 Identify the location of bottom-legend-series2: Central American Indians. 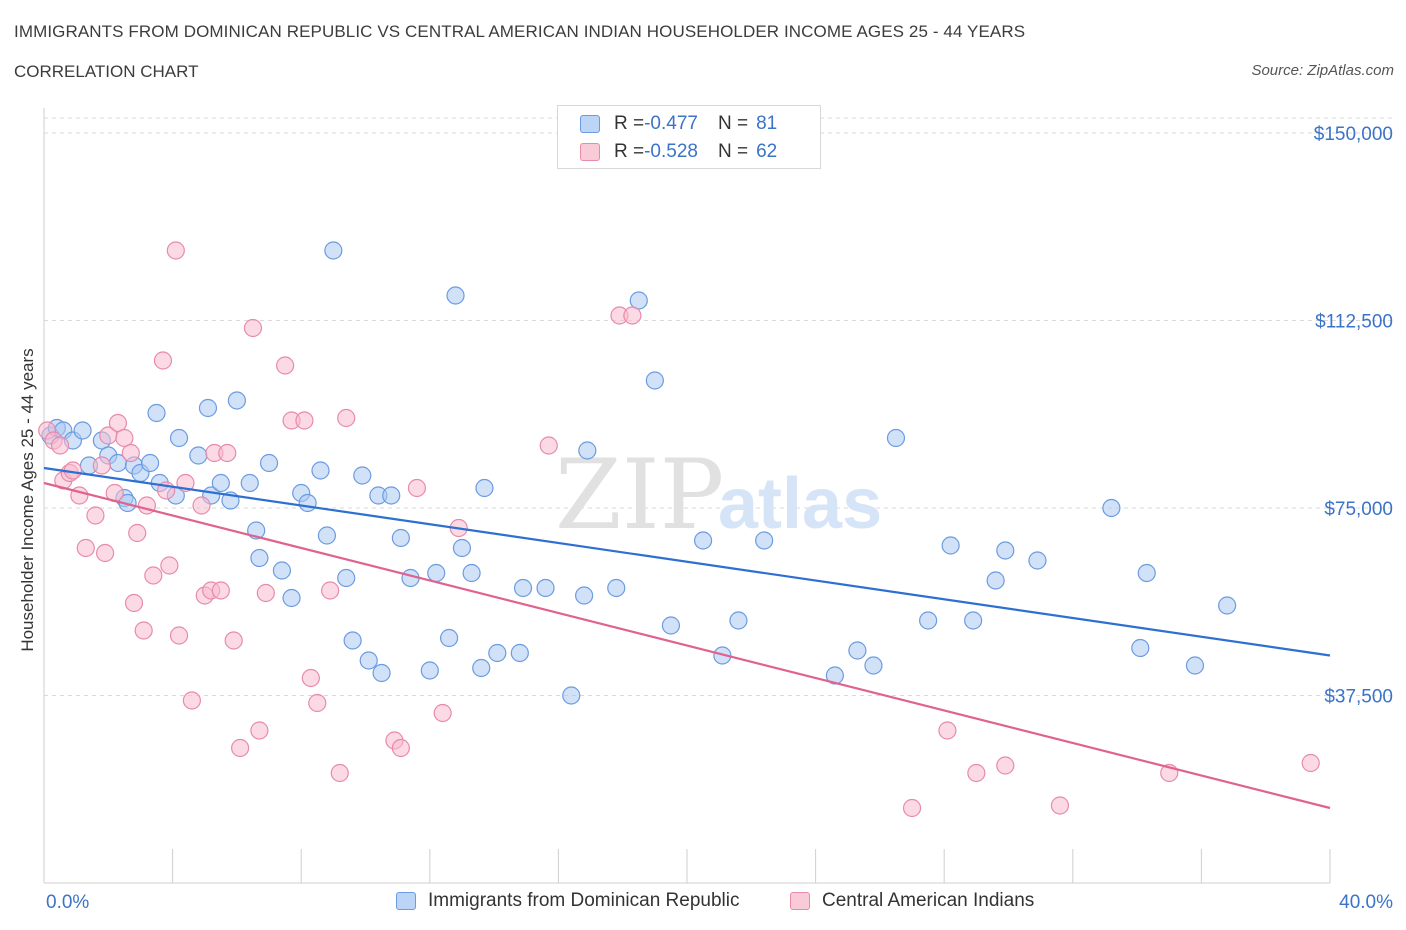
(912, 901).